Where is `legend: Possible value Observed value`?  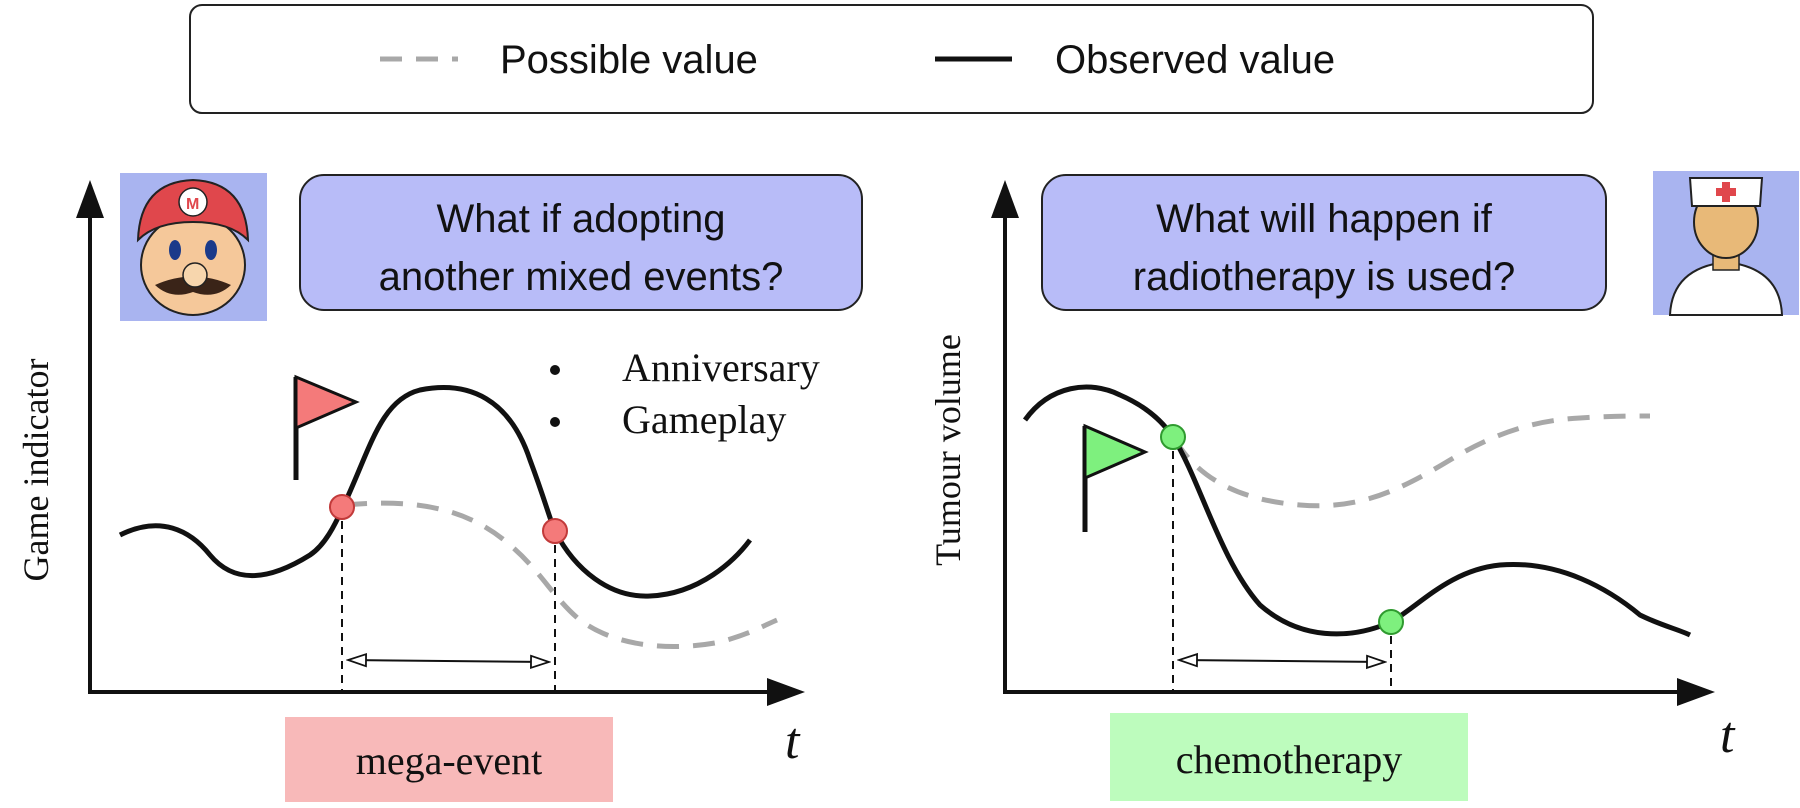 legend: Possible value Observed value is located at coordinates (891, 59).